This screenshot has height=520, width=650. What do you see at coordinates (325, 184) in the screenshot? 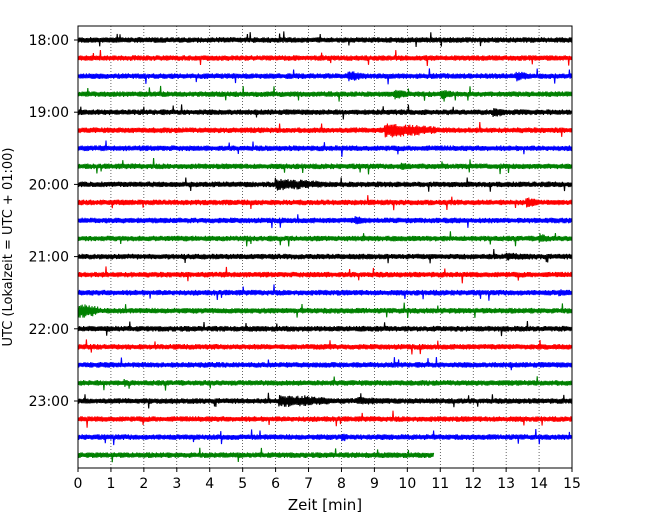
I see `trace-2000` at bounding box center [325, 184].